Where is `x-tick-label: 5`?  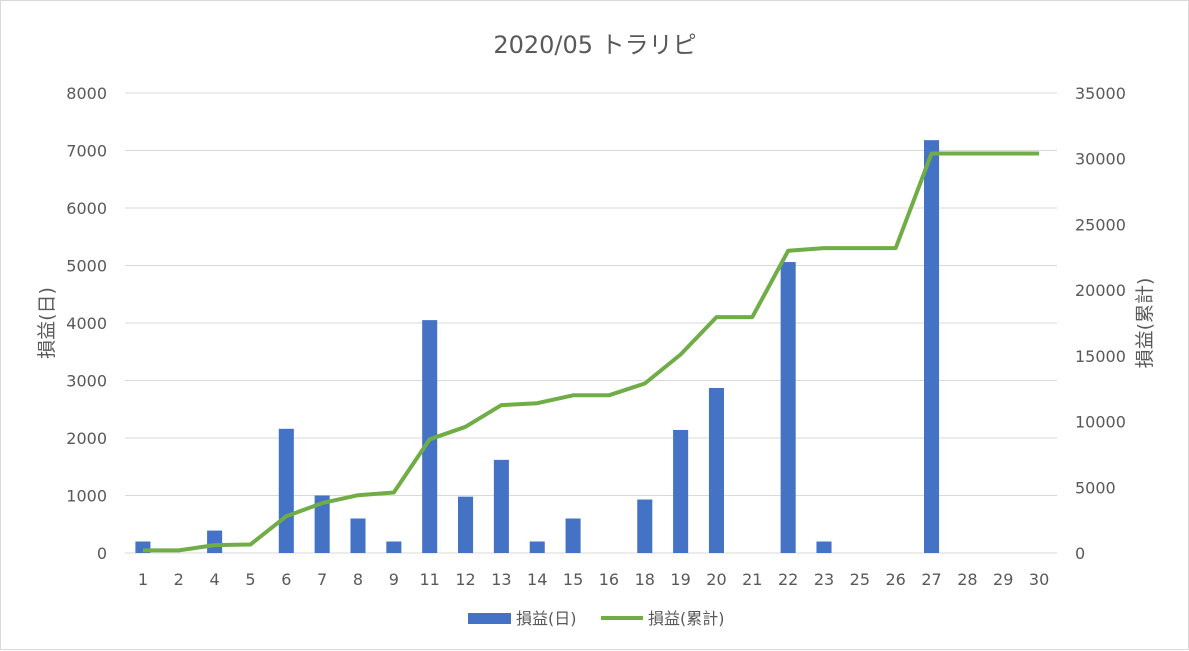 x-tick-label: 5 is located at coordinates (250, 579).